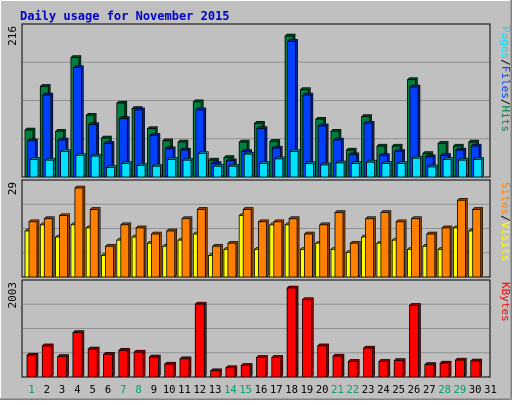  I want to click on legend-entry: Visits, so click(505, 242).